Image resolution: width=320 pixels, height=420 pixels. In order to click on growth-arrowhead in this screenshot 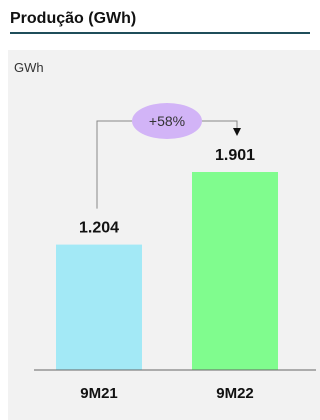, I will do `click(237, 132)`.